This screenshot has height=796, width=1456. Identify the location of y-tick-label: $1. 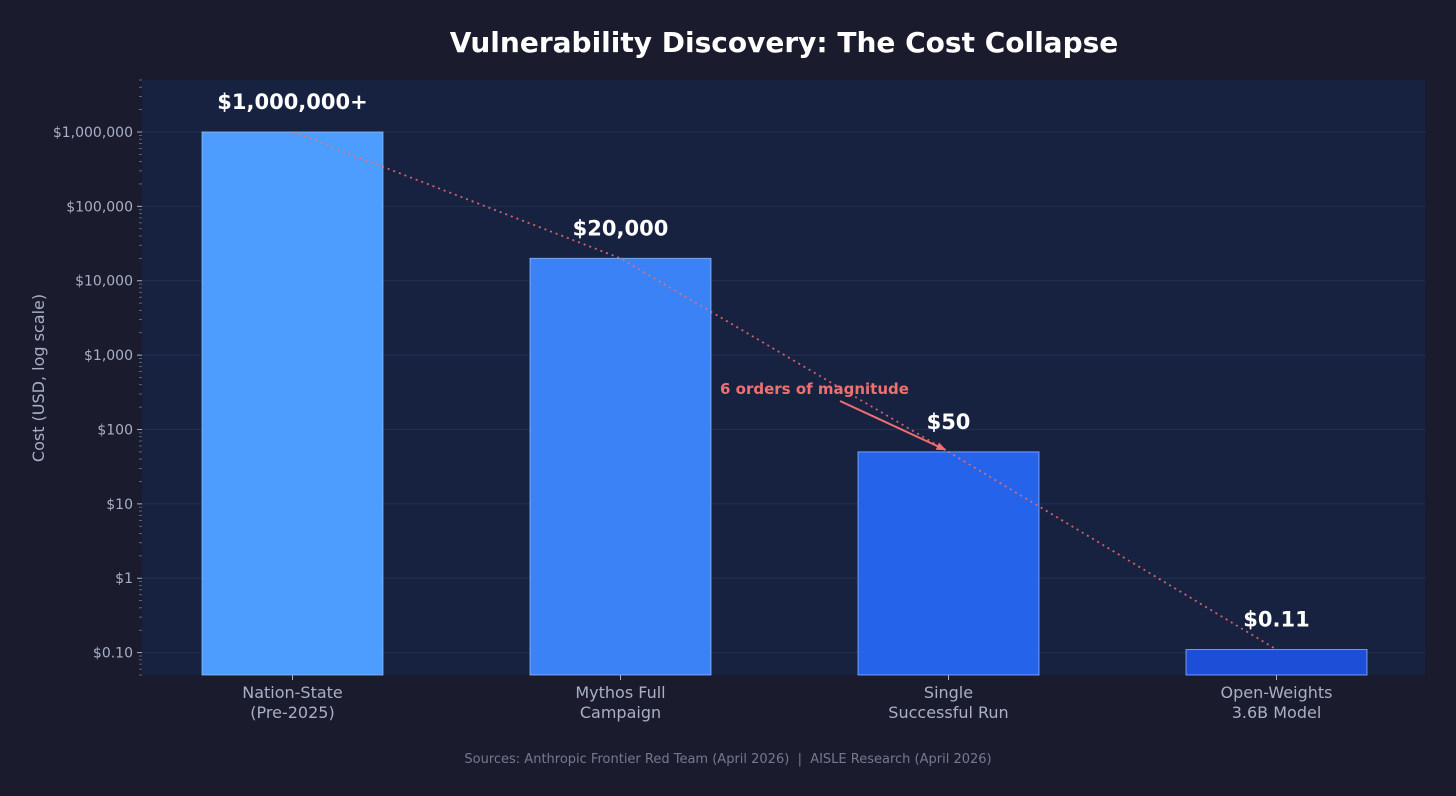
(124, 579).